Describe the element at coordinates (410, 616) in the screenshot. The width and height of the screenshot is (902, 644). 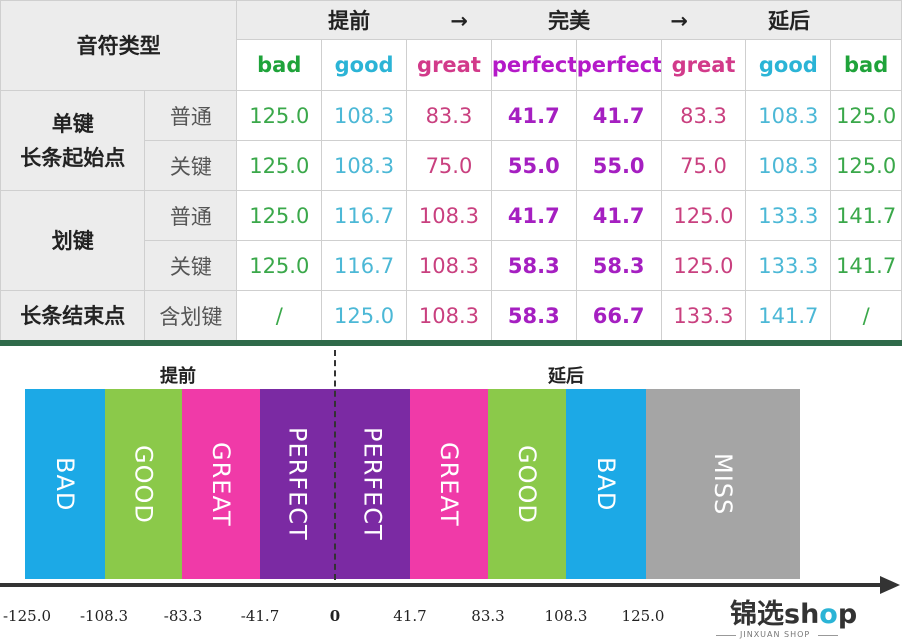
I see `axis-tick-label: 41.7` at that location.